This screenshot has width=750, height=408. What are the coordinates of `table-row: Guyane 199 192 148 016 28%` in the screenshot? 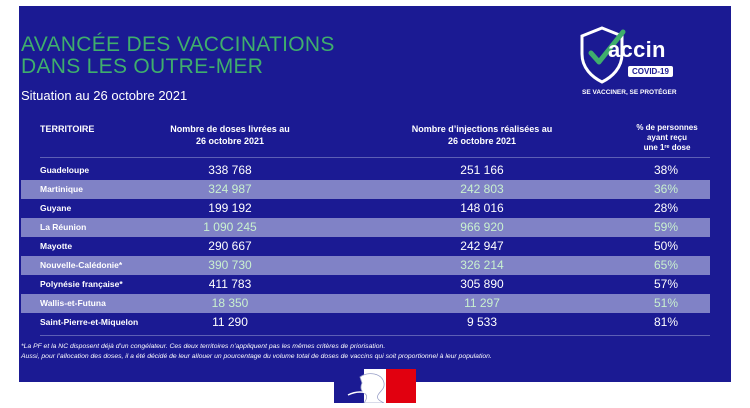 It's located at (365, 208).